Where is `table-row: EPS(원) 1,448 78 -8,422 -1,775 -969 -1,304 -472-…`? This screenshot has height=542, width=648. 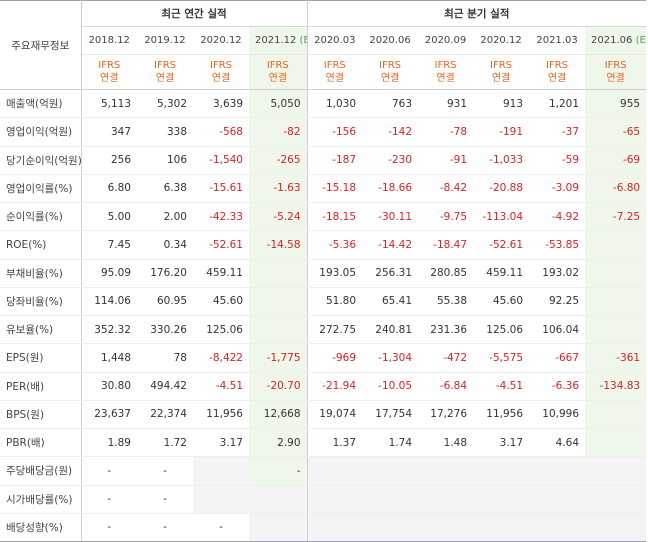 table-row: EPS(원) 1,448 78 -8,422 -1,775 -969 -1,304 -472-… is located at coordinates (323, 358).